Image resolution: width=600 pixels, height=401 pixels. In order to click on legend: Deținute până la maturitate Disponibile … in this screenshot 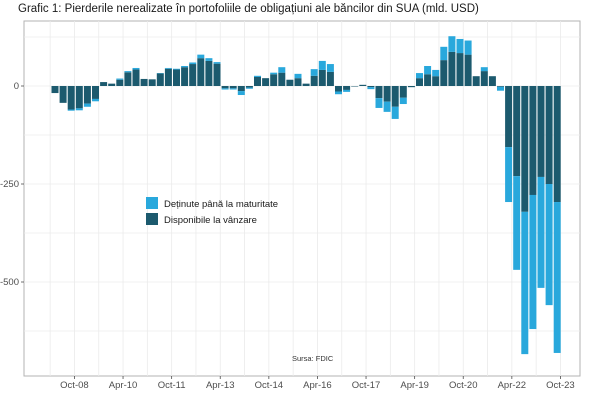, I will do `click(212, 211)`.